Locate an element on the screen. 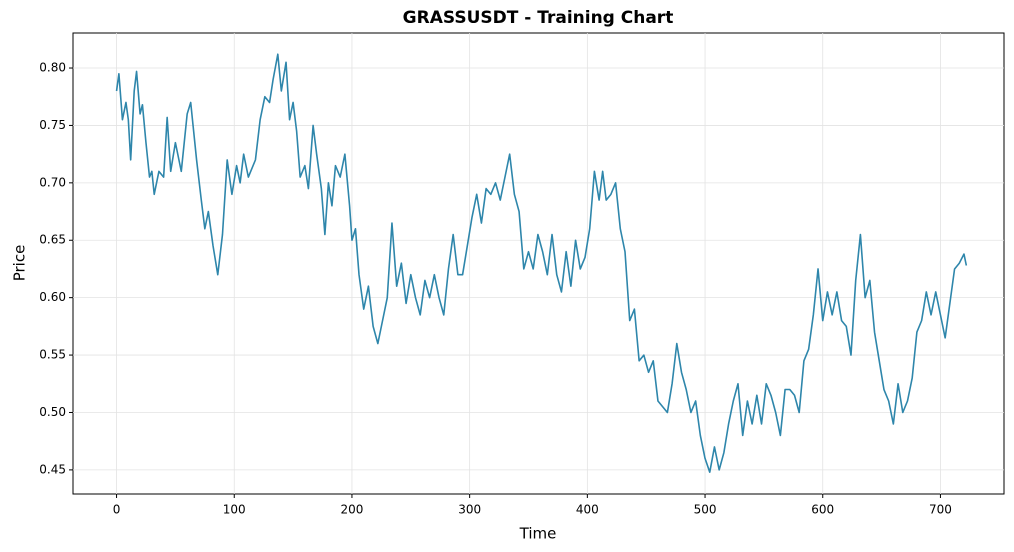 The image size is (1014, 552). chart-title: GRASSUSDT - Training Chart is located at coordinates (538, 18).